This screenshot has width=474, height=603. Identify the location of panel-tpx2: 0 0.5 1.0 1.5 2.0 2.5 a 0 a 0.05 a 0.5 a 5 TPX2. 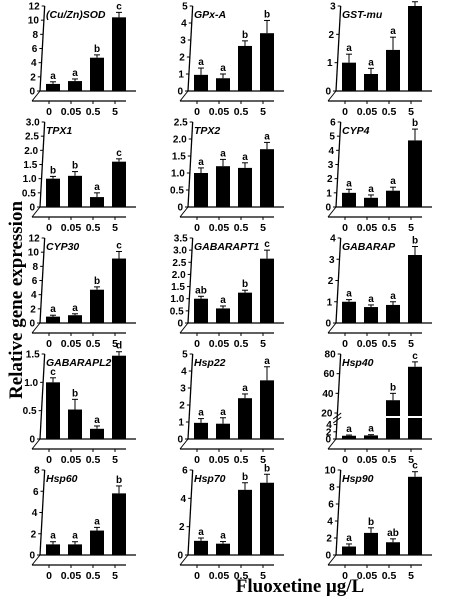
(227, 176).